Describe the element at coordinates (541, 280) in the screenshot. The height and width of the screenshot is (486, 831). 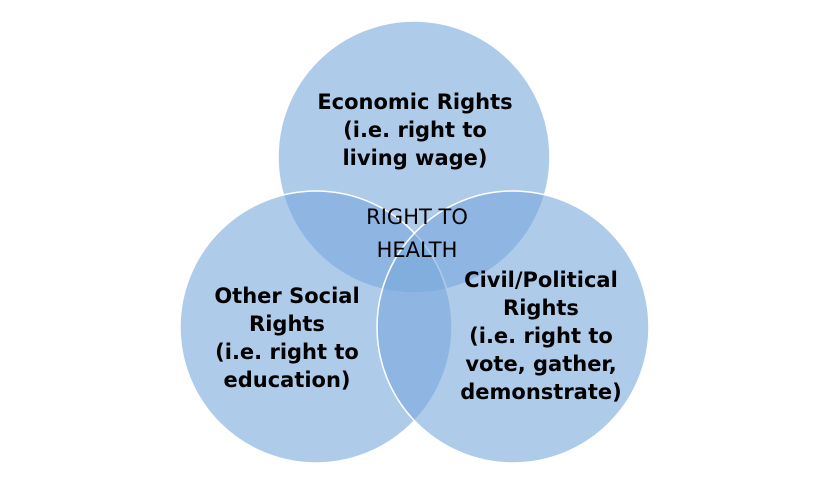
I see `civil-political-rights-line-1: Civil/Political` at that location.